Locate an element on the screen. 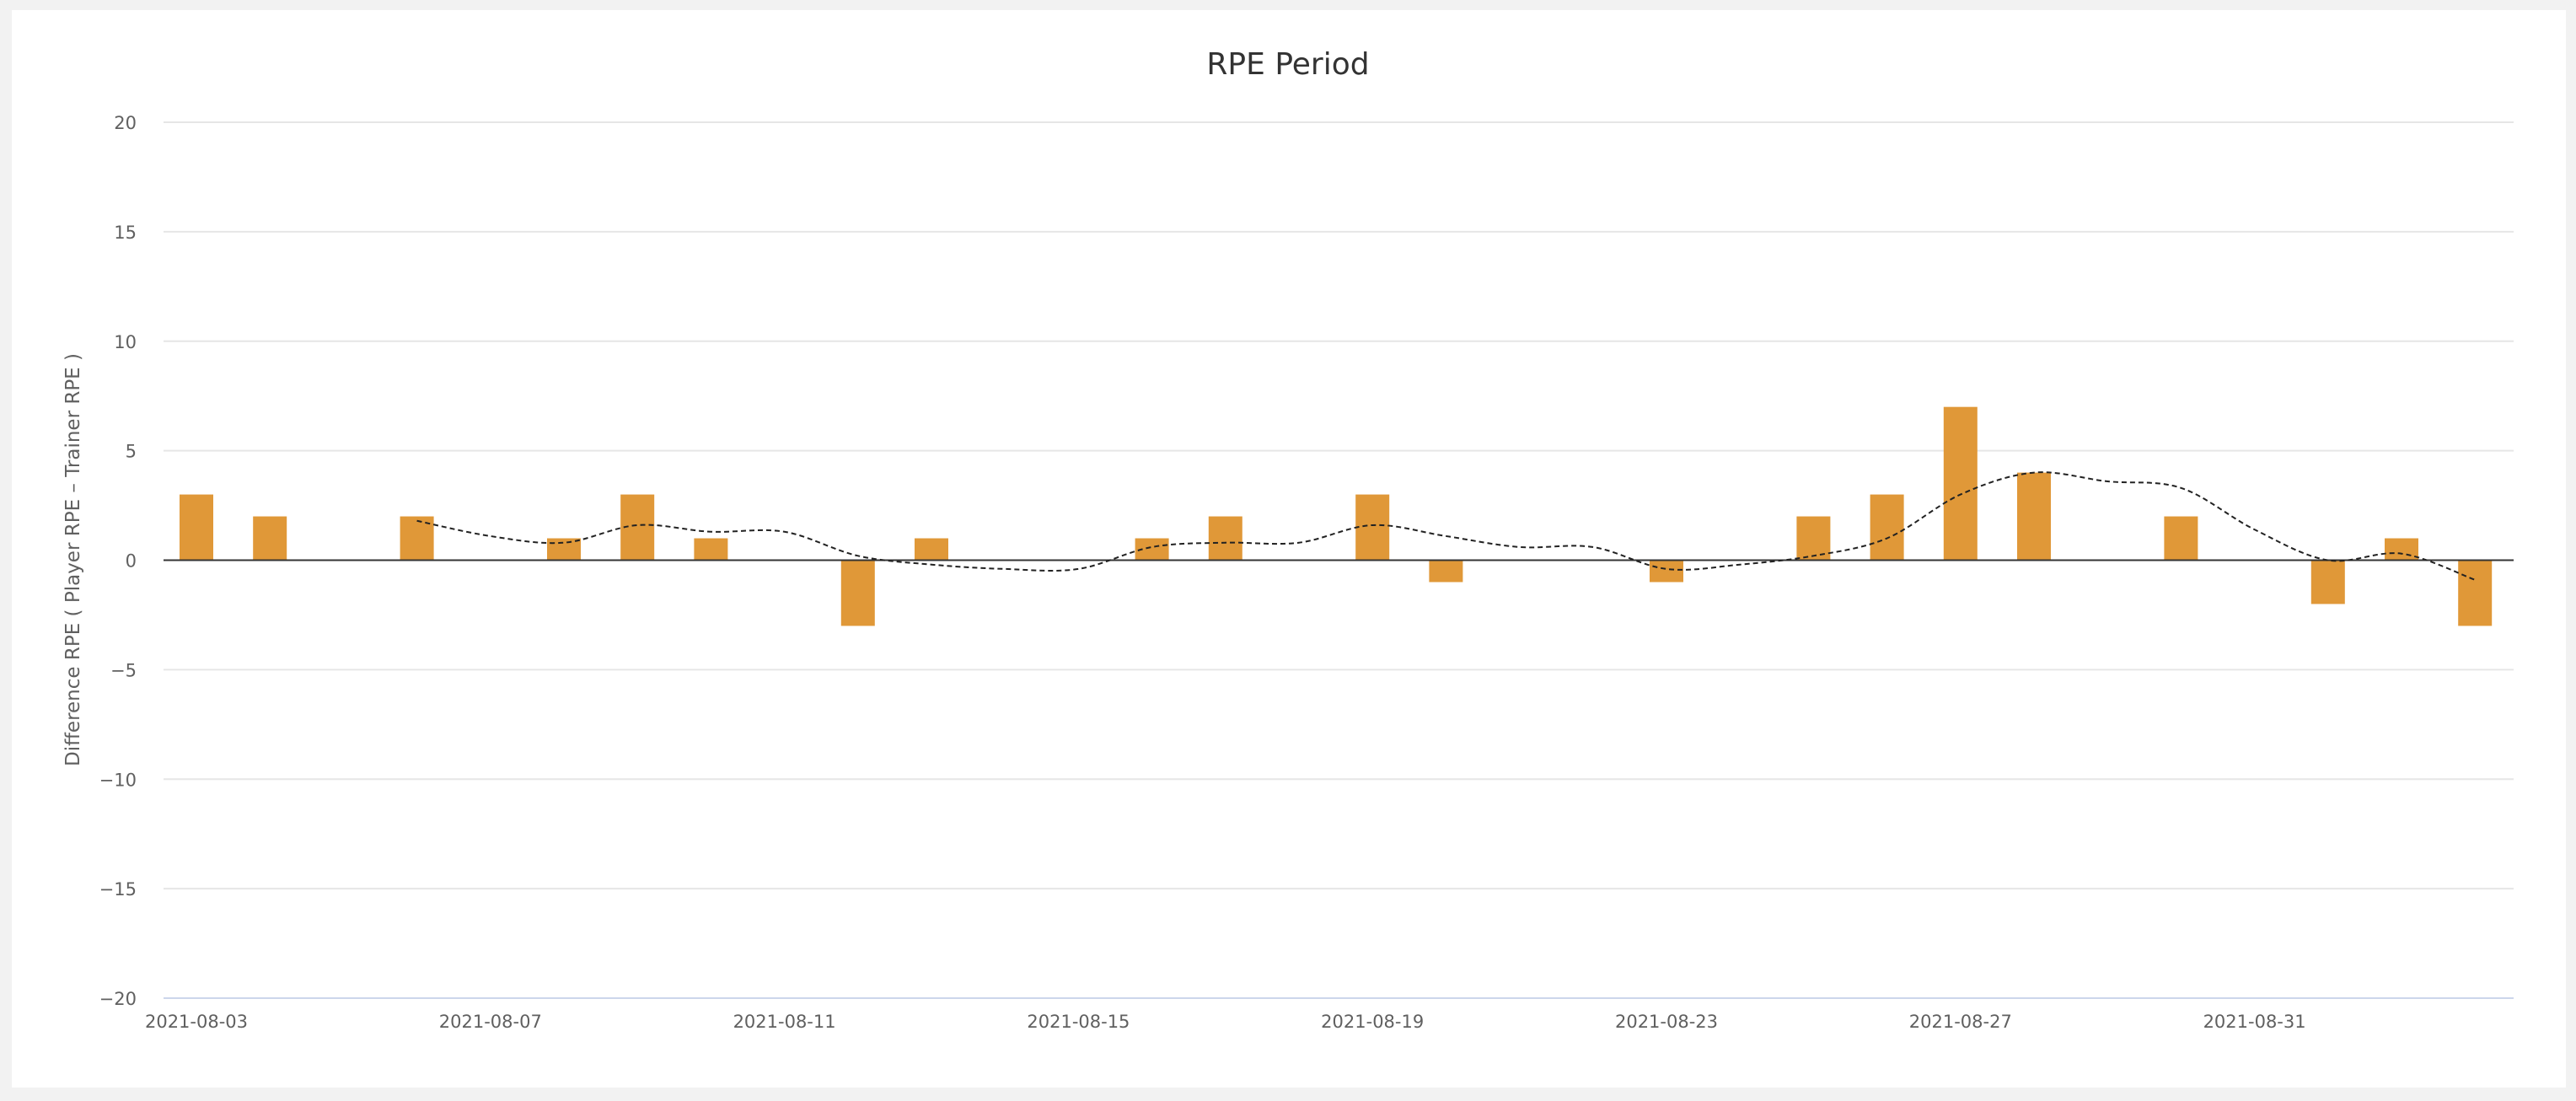 This screenshot has width=2576, height=1101. x-tick-label: 2021-08-19 is located at coordinates (1372, 1022).